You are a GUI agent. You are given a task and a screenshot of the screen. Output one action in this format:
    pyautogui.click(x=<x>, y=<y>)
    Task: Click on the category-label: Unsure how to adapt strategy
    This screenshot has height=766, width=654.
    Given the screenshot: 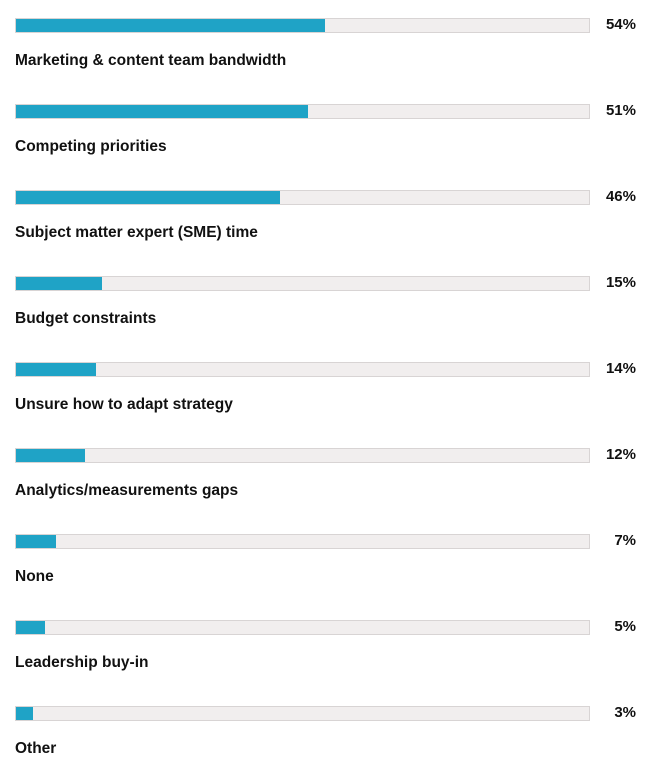 What is the action you would take?
    pyautogui.click(x=124, y=404)
    